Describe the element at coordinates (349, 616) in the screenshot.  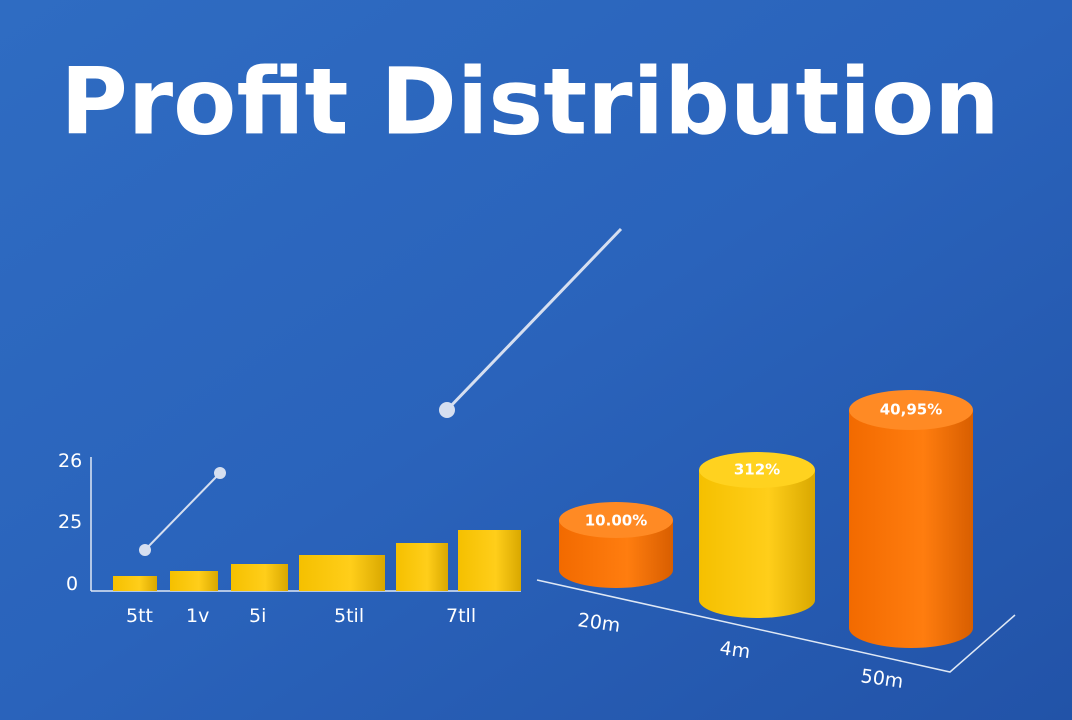
I see `x-label: 5til` at that location.